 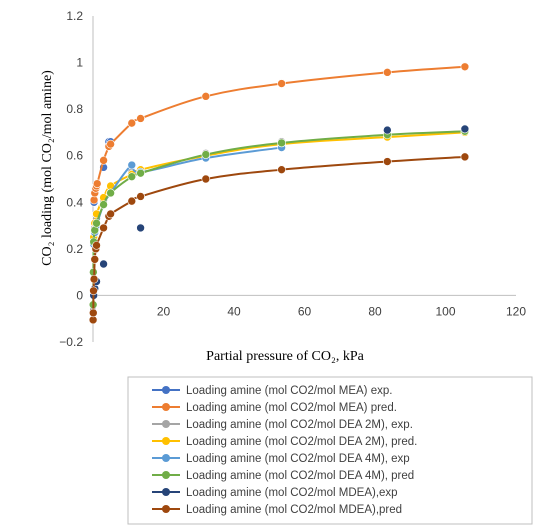 I want to click on legend-label: Loading amine (mol CO2/mol DEA 4M), pred, so click(x=300, y=476).